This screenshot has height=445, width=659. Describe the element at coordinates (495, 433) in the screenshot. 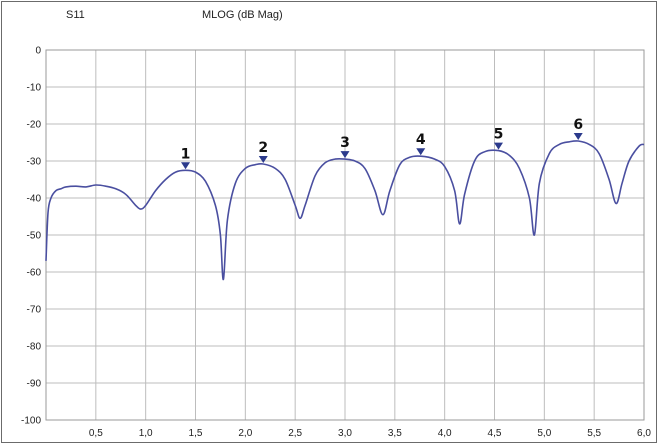

I see `x-tick-label: 4,5` at that location.